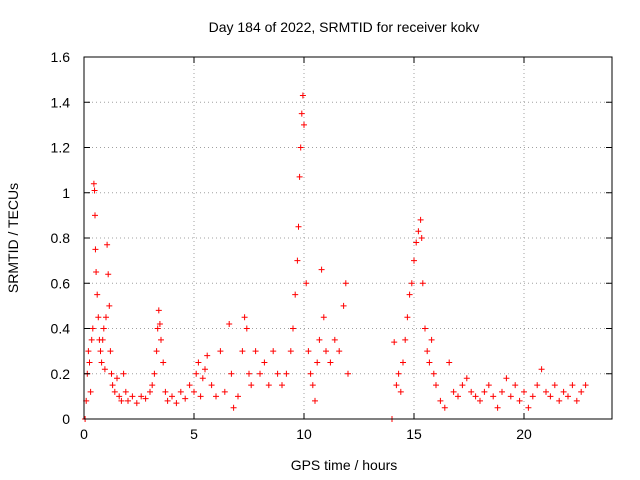 The image size is (640, 480). What do you see at coordinates (344, 465) in the screenshot?
I see `x-axis-label: GPS time / hours` at bounding box center [344, 465].